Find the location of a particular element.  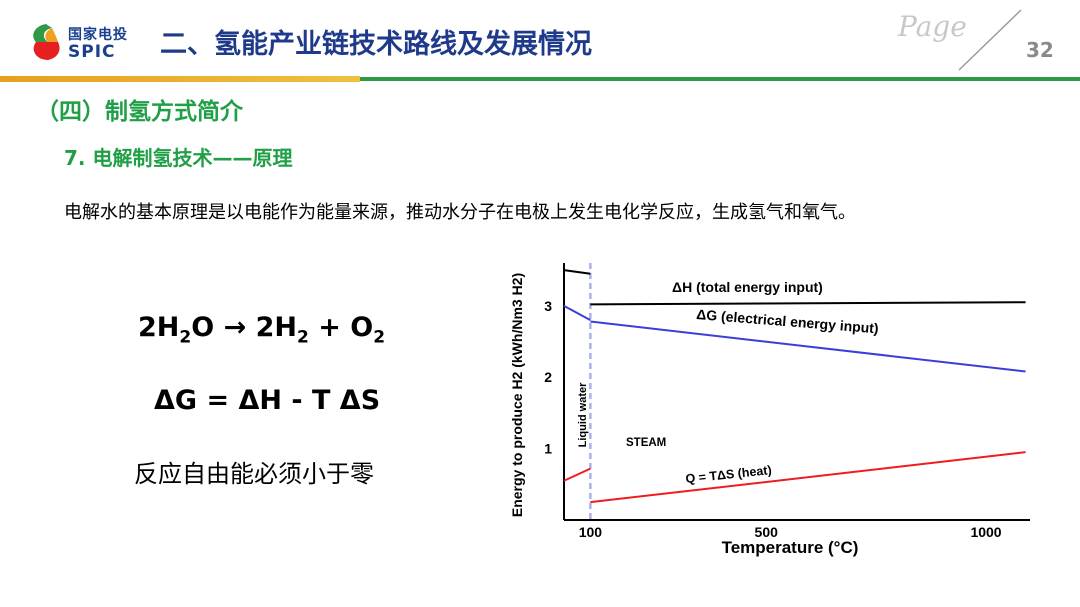

x-tick-label-2: 1000 is located at coordinates (985, 532).